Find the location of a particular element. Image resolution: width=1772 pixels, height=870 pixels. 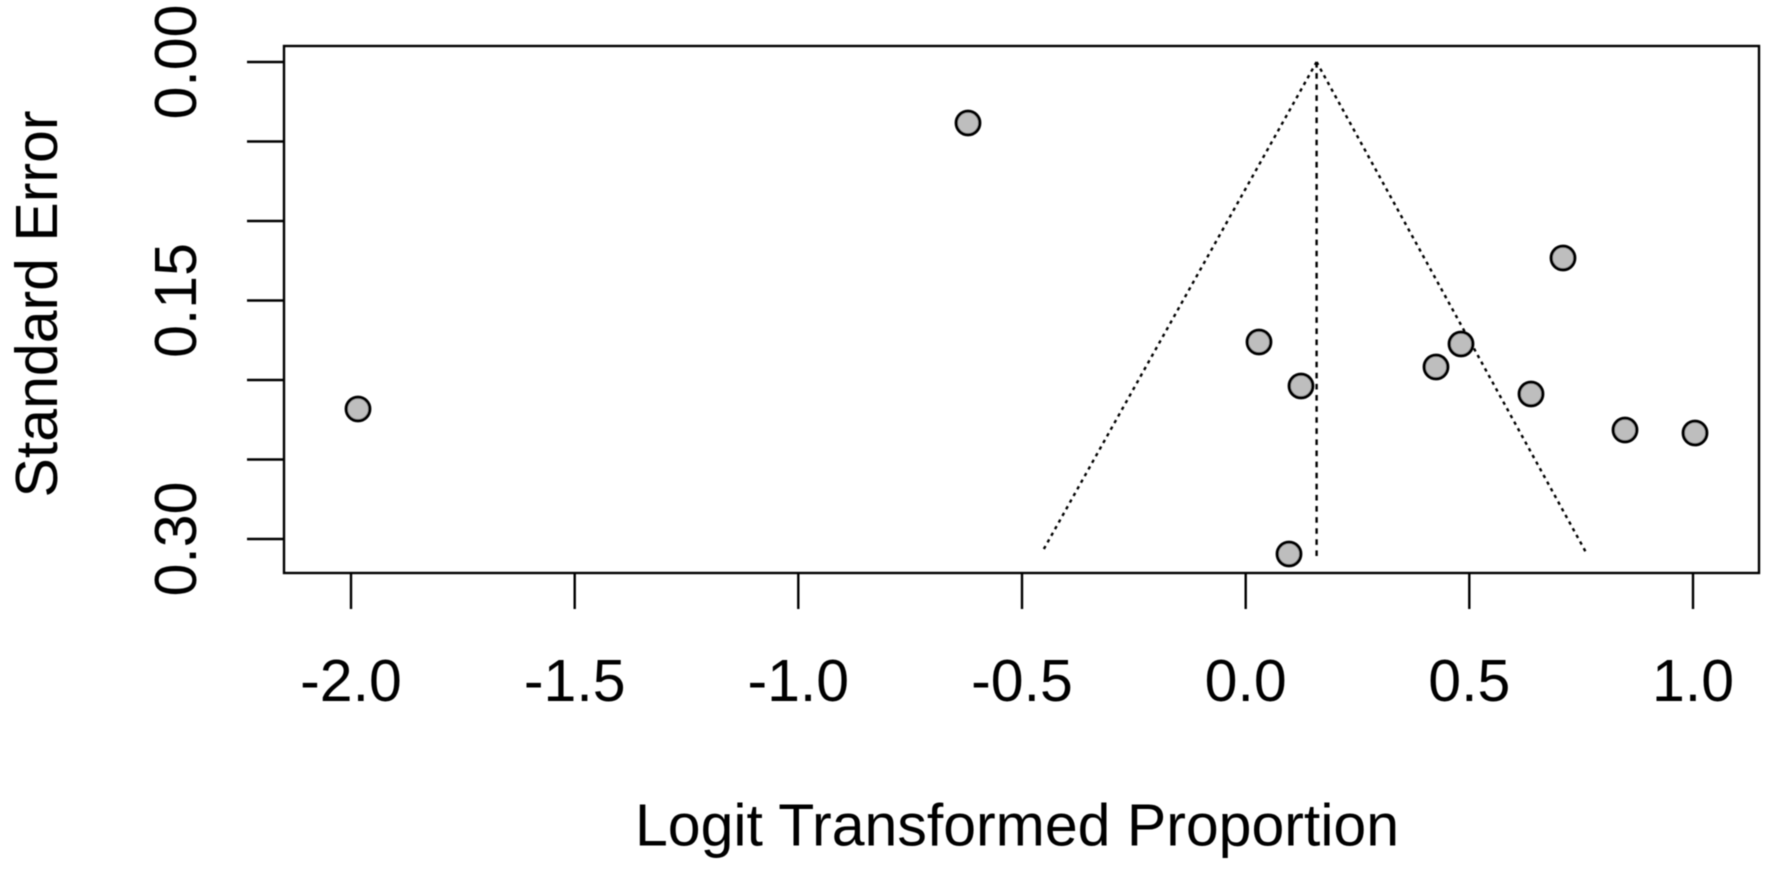

svg-text: -1.5 is located at coordinates (575, 681).